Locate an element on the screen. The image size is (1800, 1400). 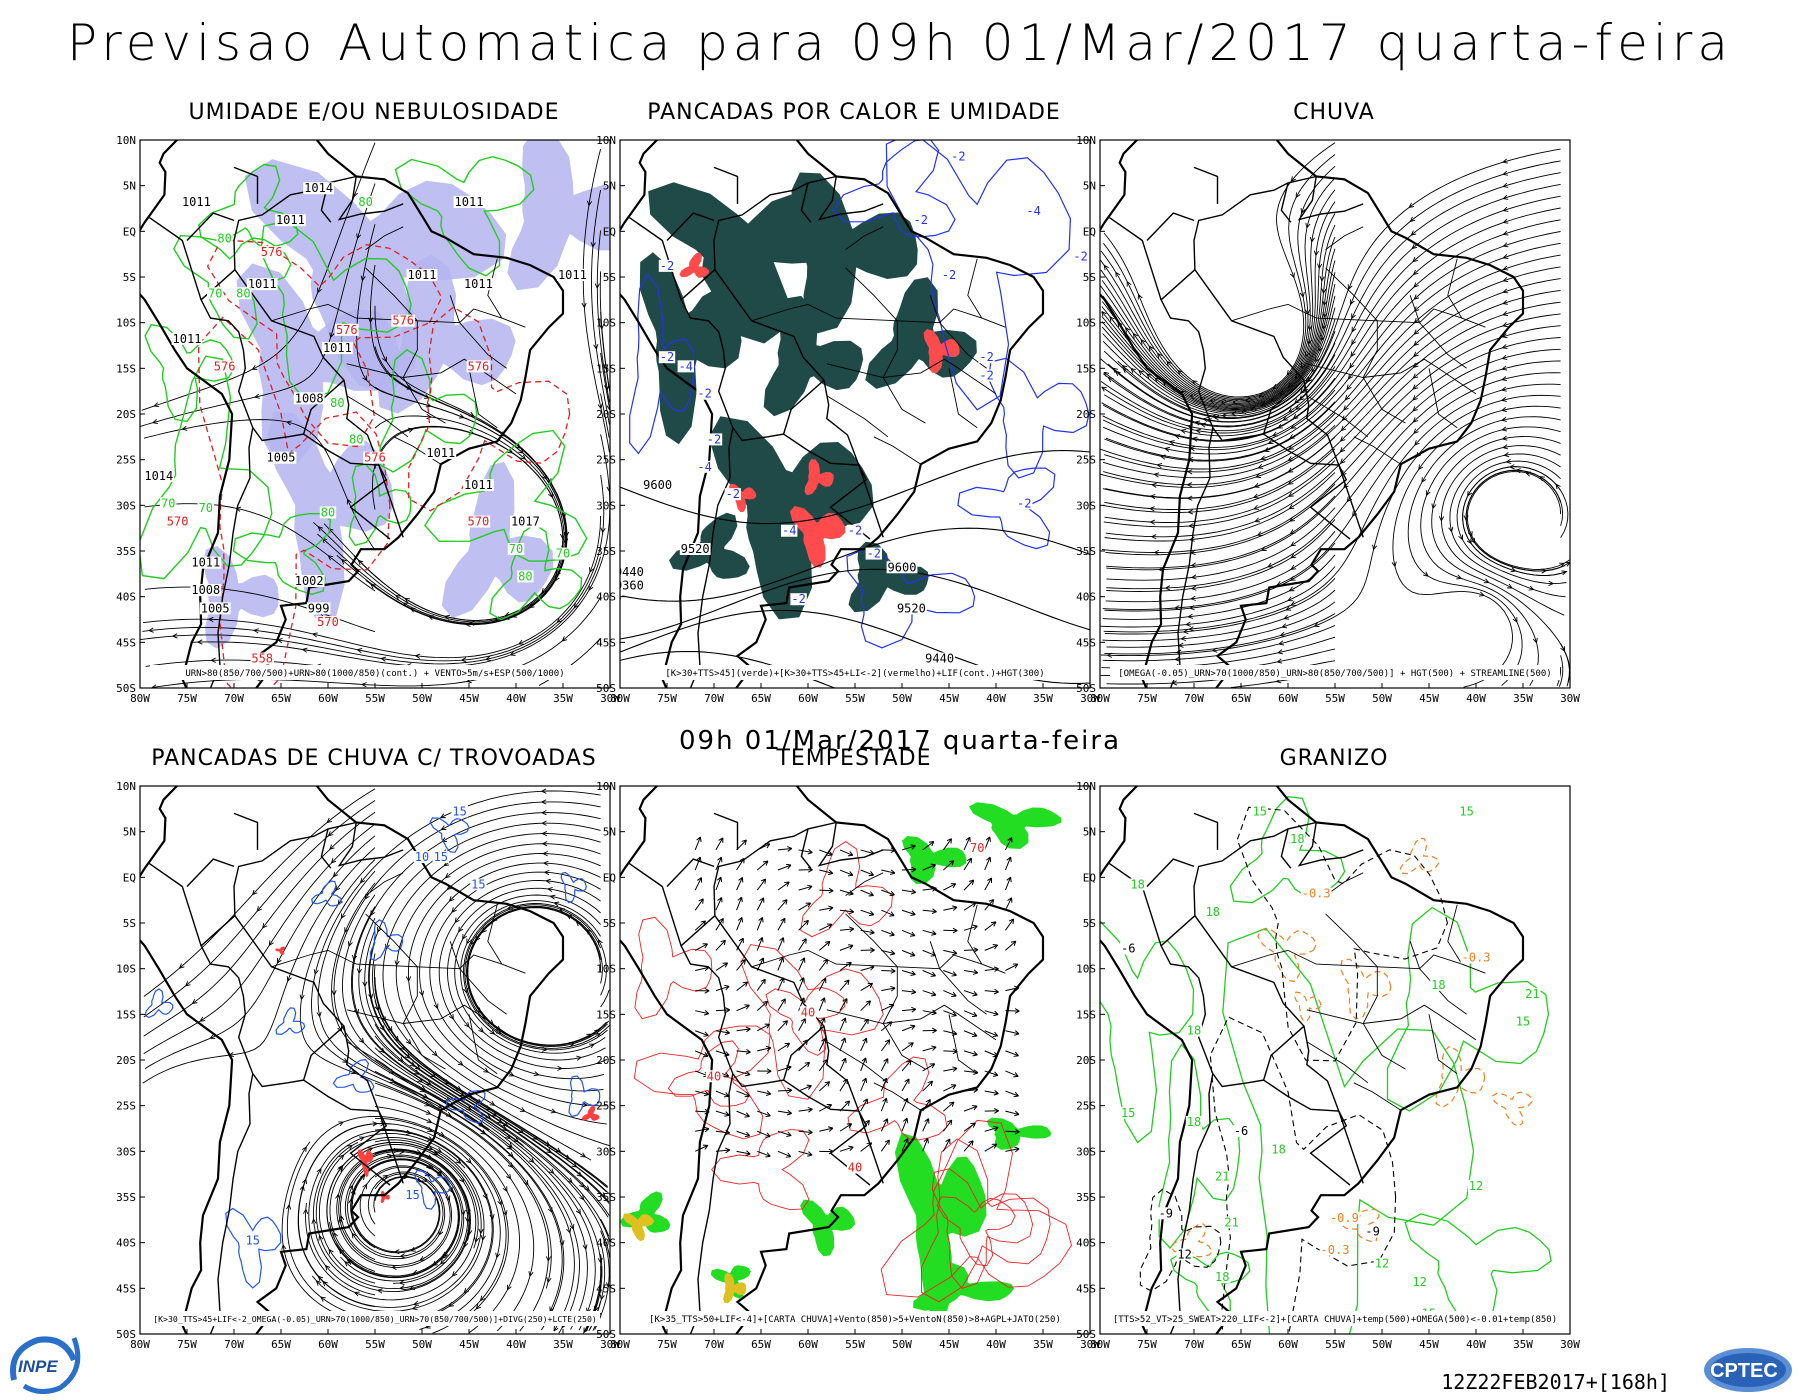
umidade-contour-label-18: 576 is located at coordinates (479, 366).